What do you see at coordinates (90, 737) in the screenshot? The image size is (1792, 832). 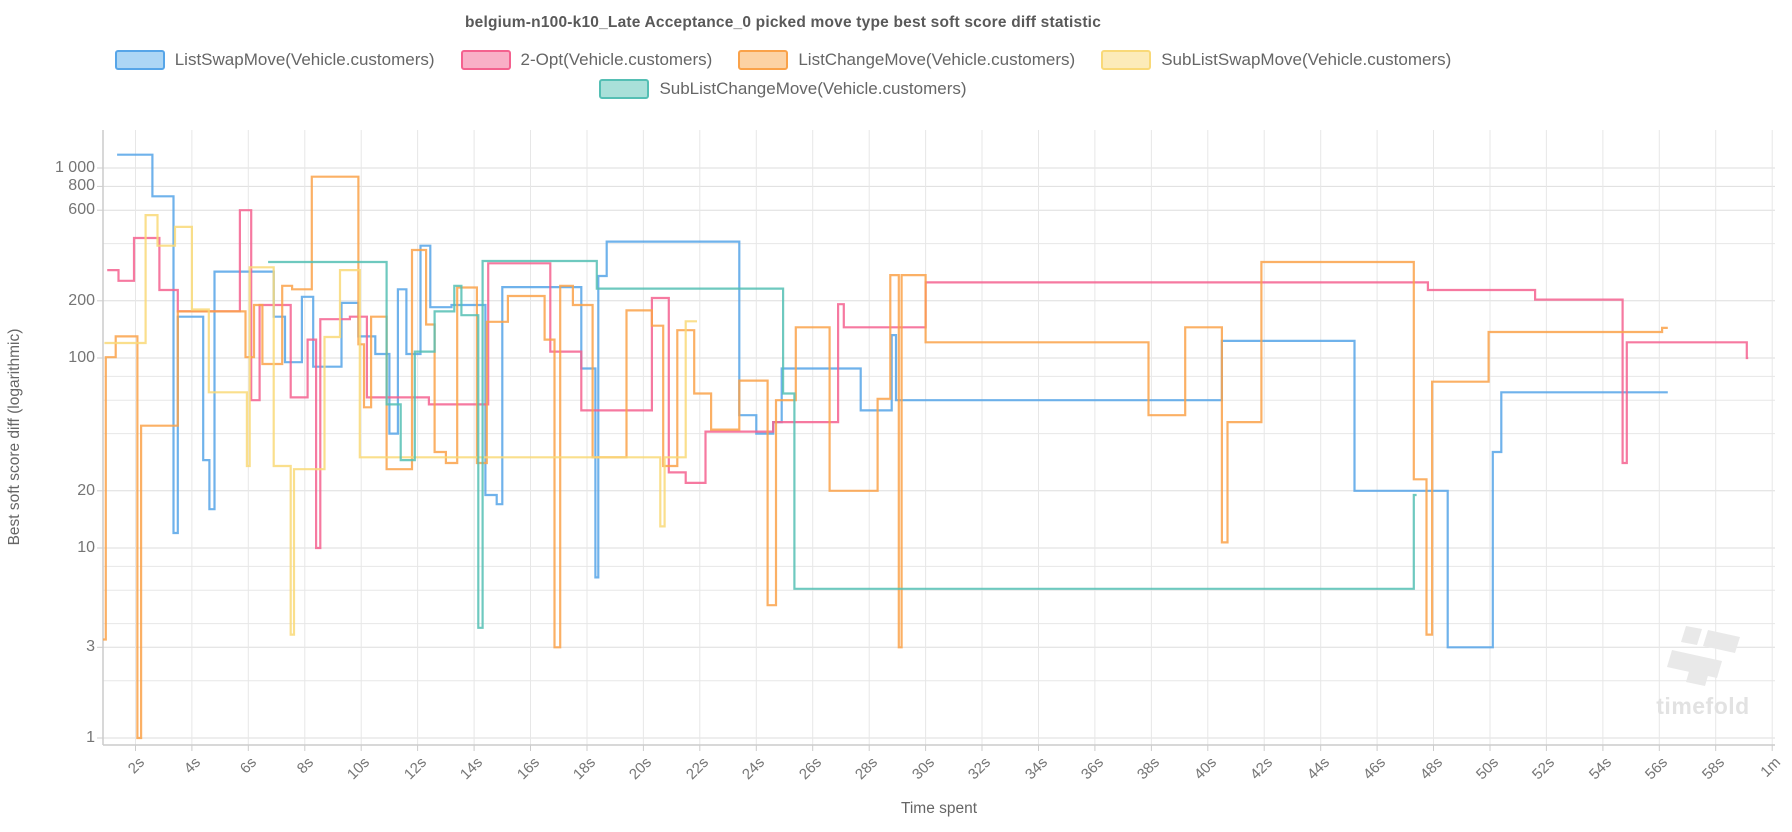 I see `y-tick-label: 1` at bounding box center [90, 737].